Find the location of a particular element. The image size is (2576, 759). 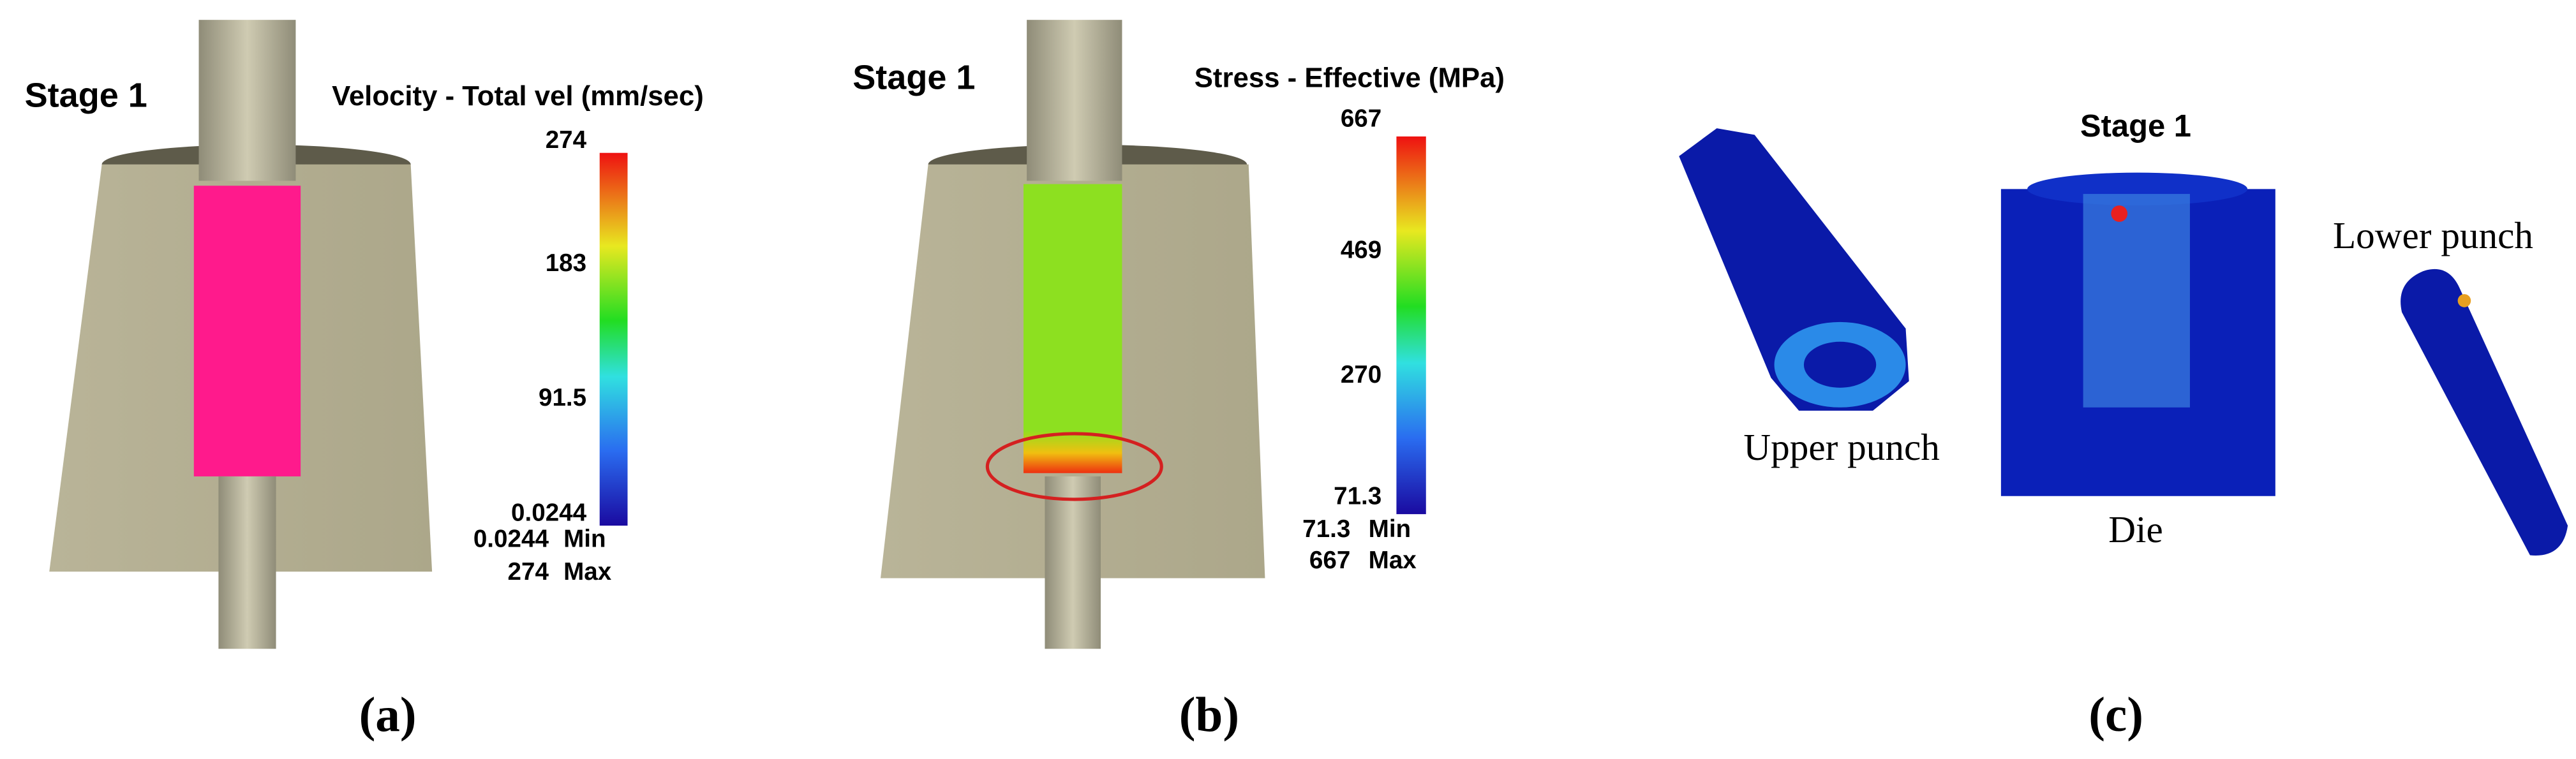

caption: (b) is located at coordinates (1209, 714).